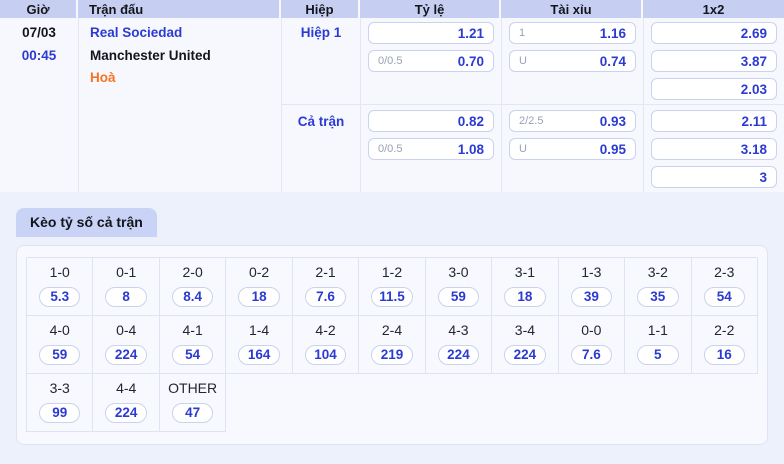 This screenshot has width=784, height=464. Describe the element at coordinates (391, 402) in the screenshot. I see `score-grid-row: 3-3 99 4-4 224 OTHER 47` at that location.